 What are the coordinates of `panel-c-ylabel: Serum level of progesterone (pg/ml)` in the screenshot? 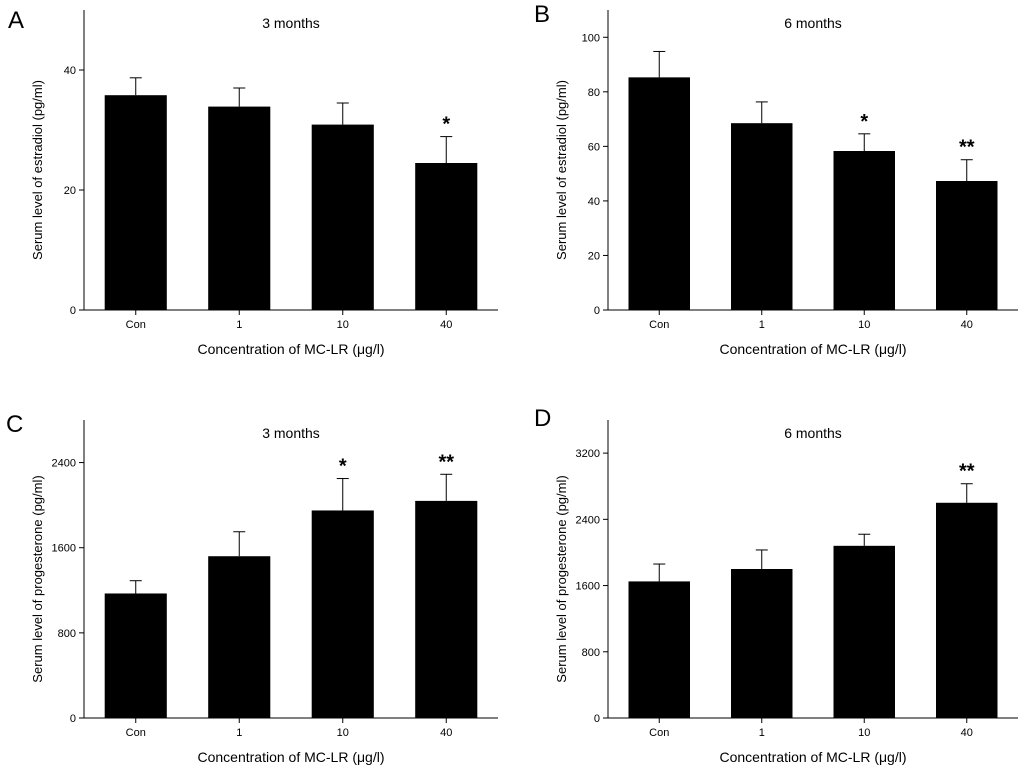 It's located at (37, 578).